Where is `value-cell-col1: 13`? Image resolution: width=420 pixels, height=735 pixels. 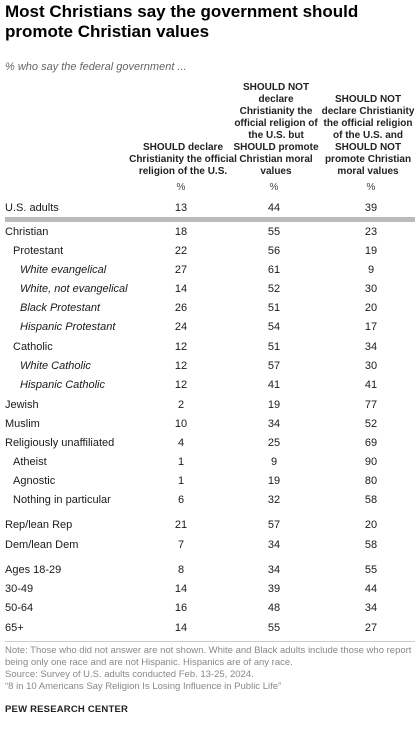 value-cell-col1: 13 is located at coordinates (181, 208).